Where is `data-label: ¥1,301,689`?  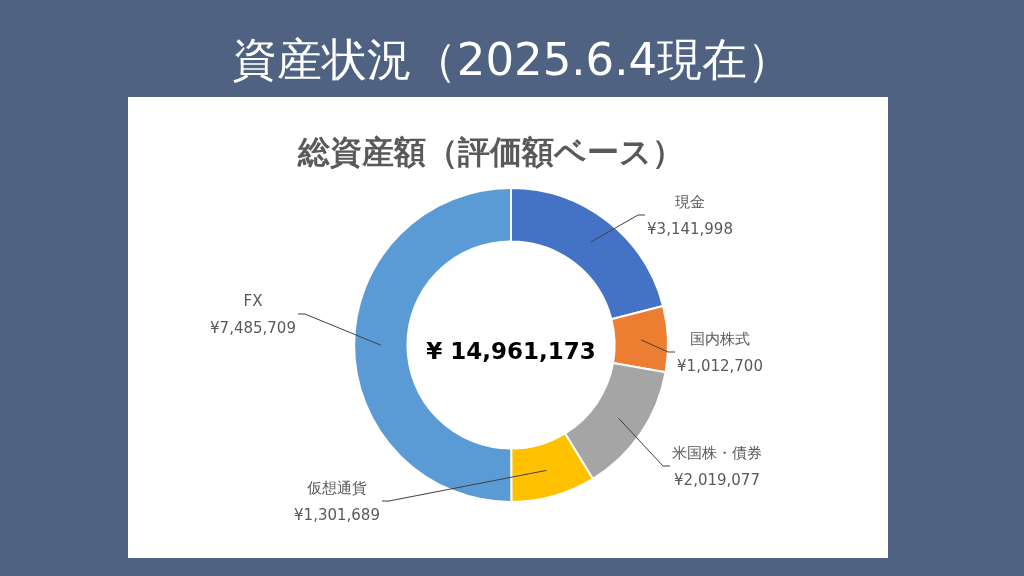 data-label: ¥1,301,689 is located at coordinates (337, 515).